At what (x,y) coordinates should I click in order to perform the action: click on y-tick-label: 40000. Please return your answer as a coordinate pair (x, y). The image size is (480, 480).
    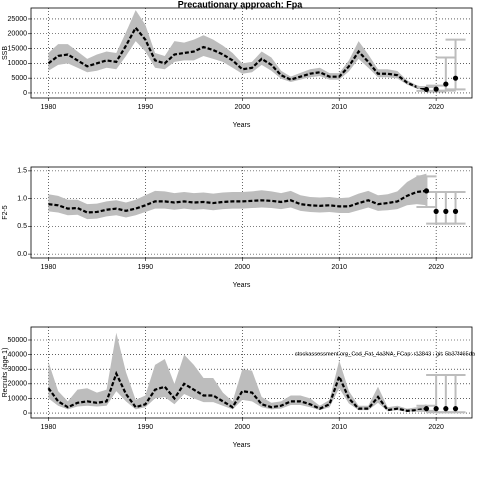
    Looking at the image, I should click on (18, 354).